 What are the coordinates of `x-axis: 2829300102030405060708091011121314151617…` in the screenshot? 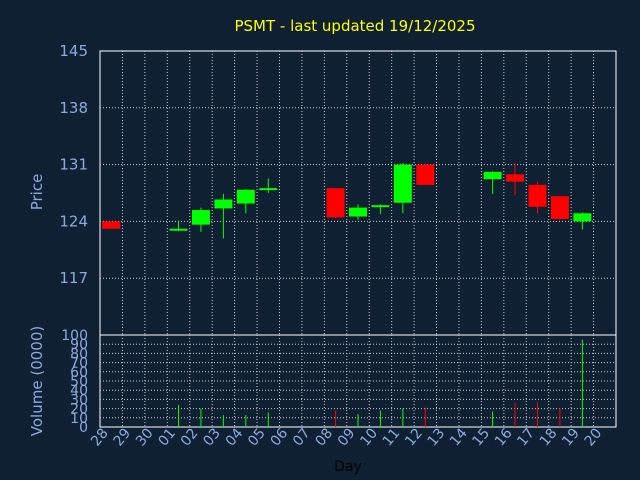 It's located at (346, 437).